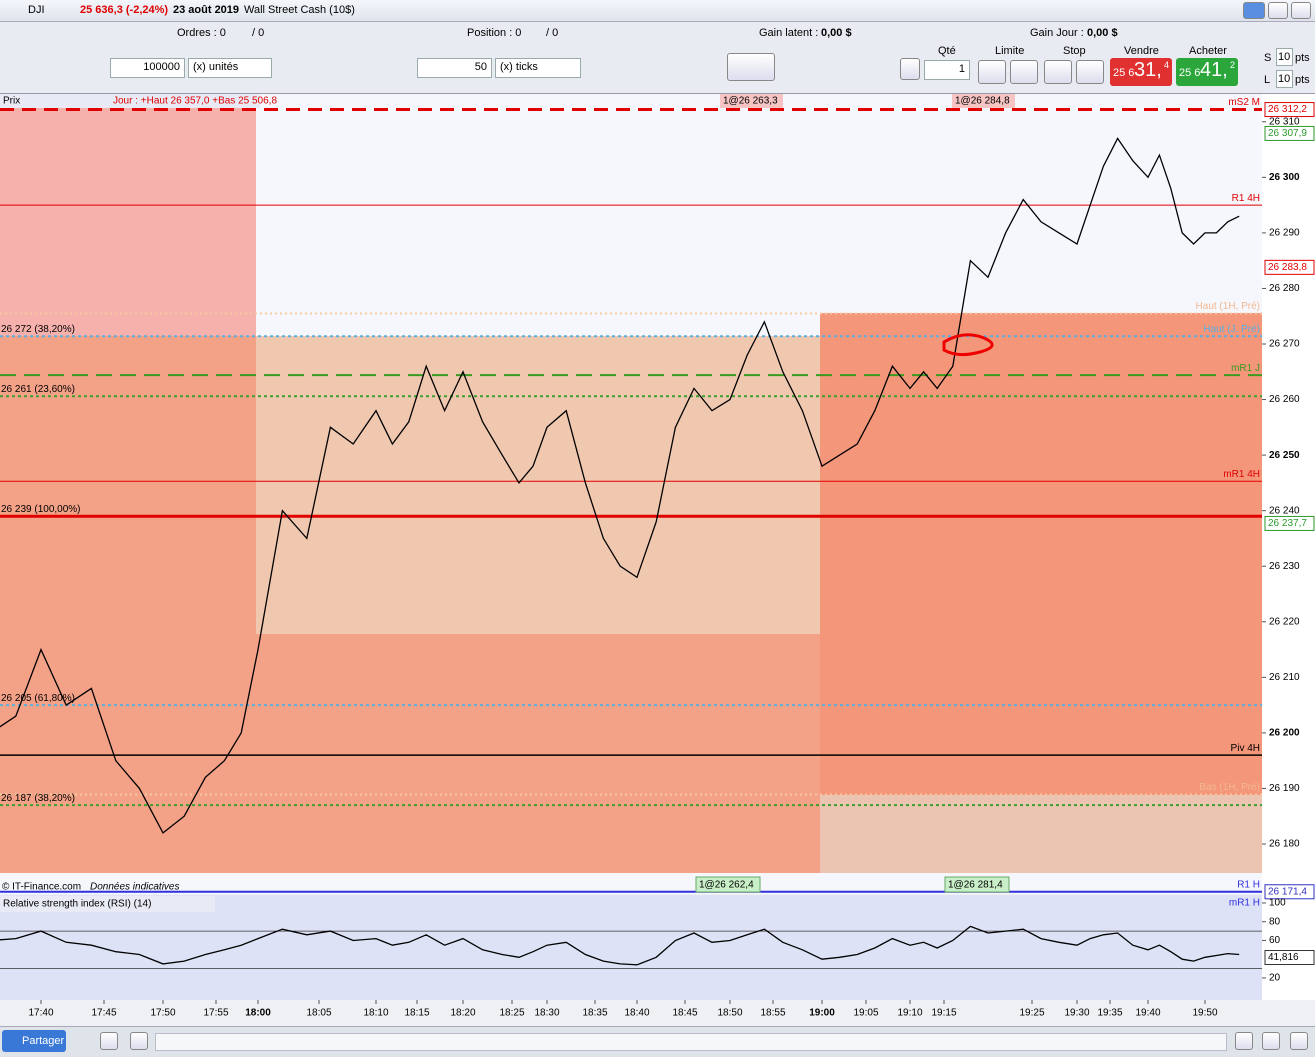  I want to click on rsi-bg, so click(631, 947).